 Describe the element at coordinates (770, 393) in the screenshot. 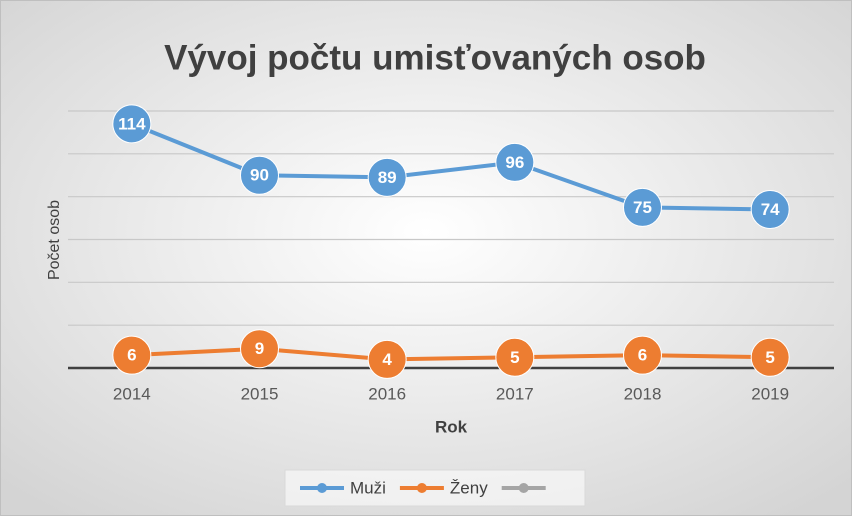

I see `x-tick-label: 2019` at that location.